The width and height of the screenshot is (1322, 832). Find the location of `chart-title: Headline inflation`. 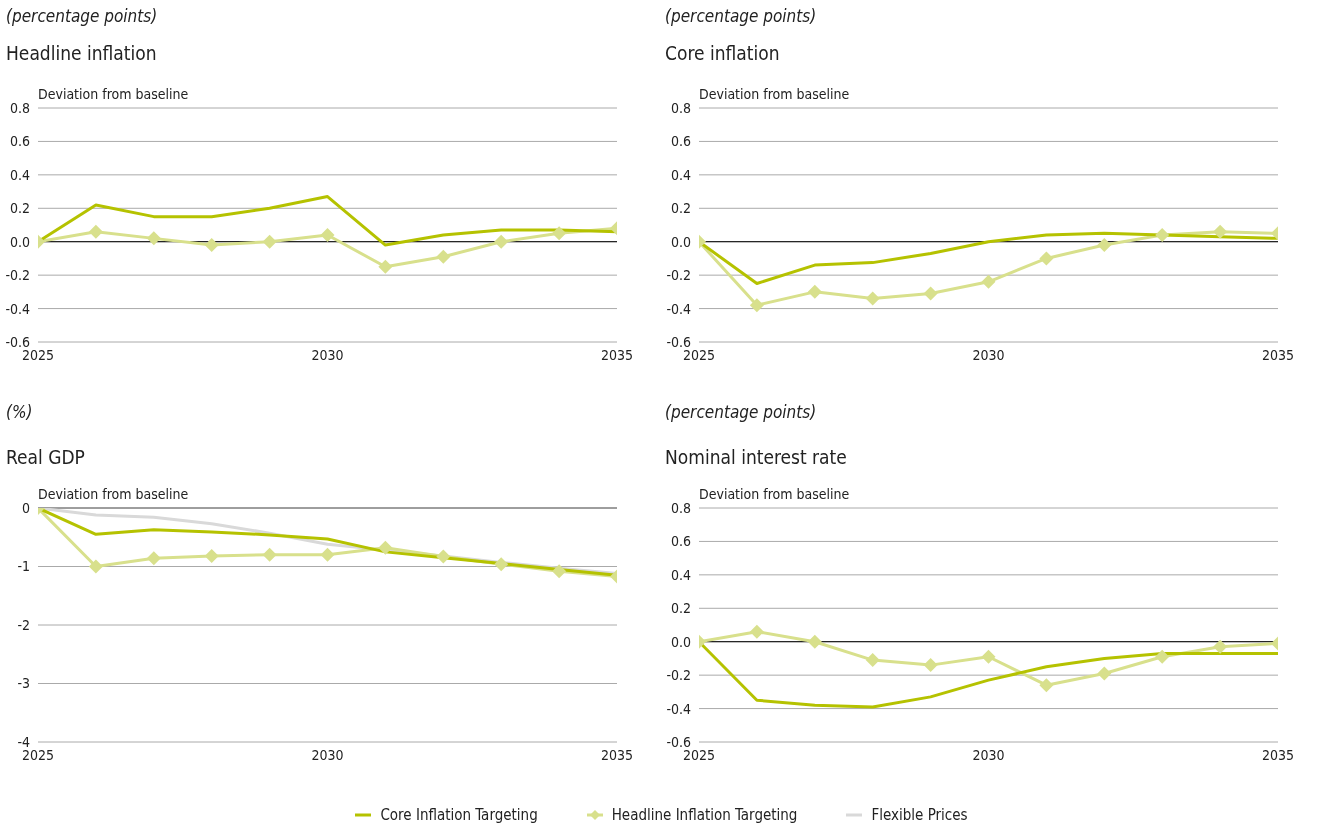

chart-title: Headline inflation is located at coordinates (81, 53).